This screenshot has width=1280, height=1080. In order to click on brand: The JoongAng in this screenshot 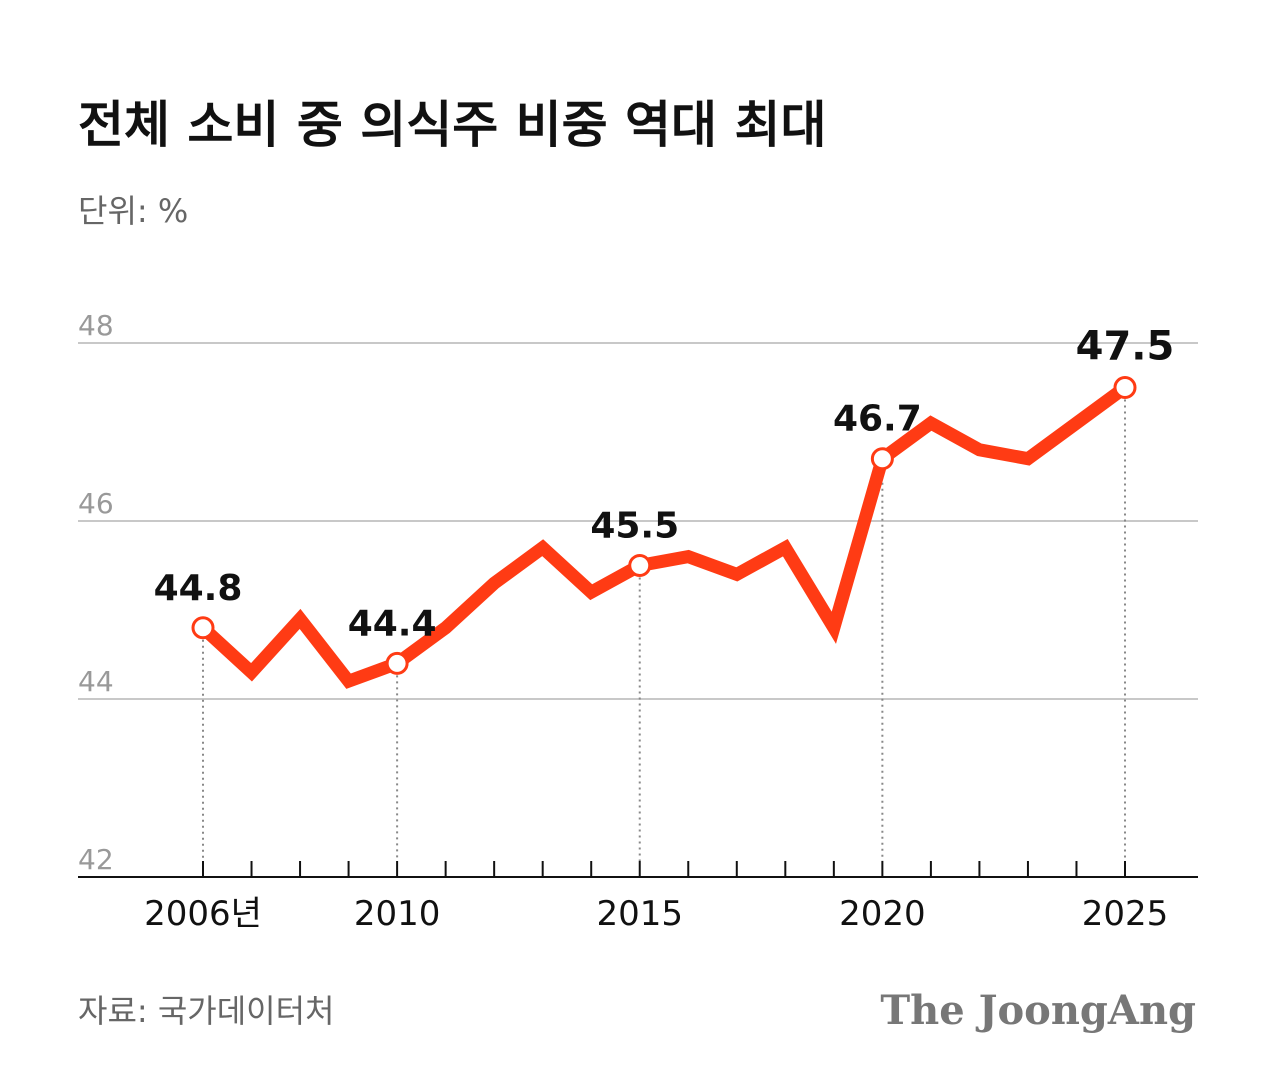, I will do `click(1038, 1010)`.